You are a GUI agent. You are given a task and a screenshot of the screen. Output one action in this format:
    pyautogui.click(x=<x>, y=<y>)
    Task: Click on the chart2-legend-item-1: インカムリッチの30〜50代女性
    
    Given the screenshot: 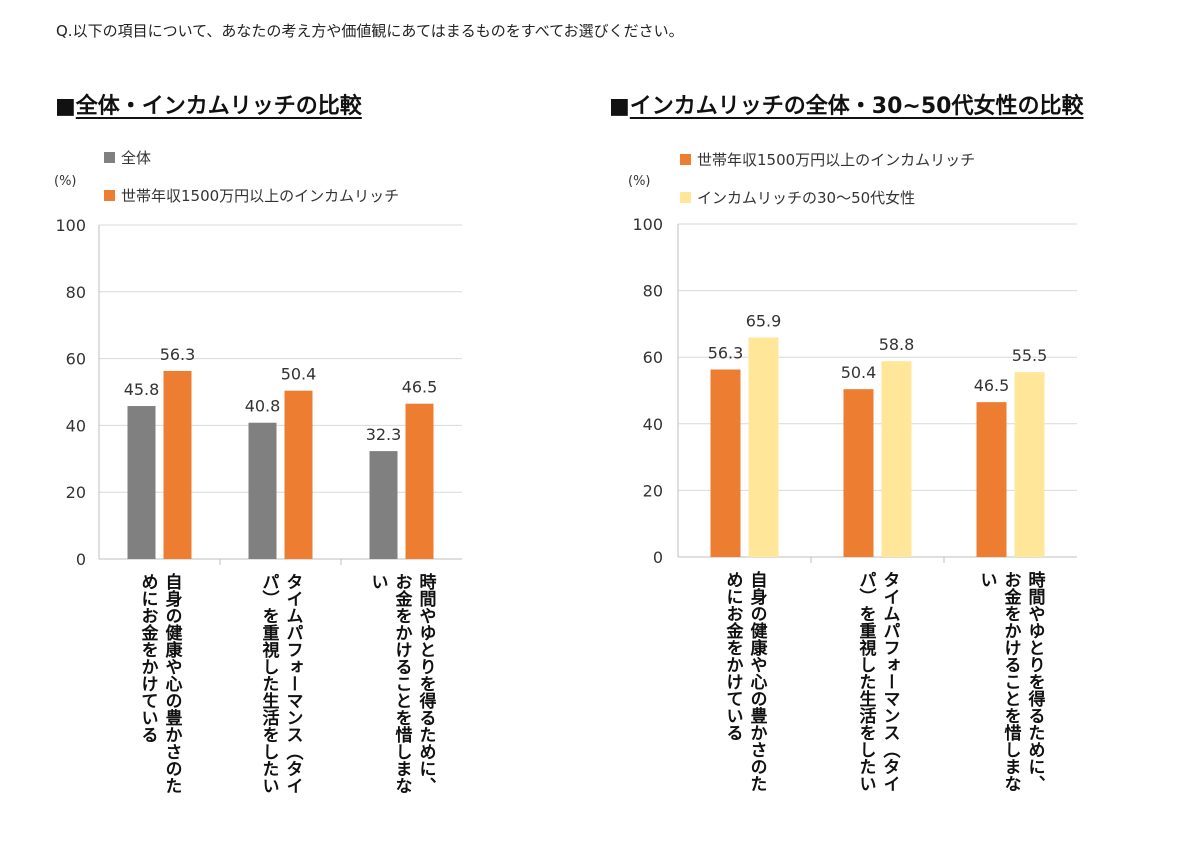 What is the action you would take?
    pyautogui.click(x=827, y=197)
    